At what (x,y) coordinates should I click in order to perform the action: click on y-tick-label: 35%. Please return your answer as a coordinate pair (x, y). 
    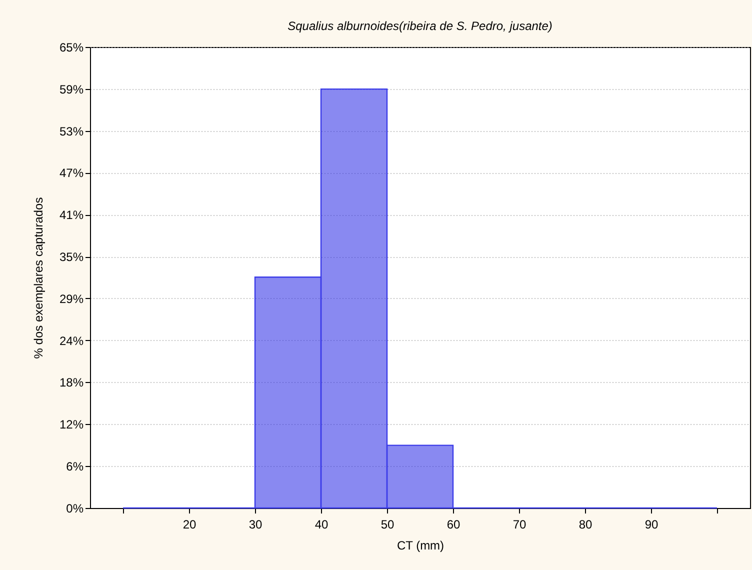
    Looking at the image, I should click on (71, 257).